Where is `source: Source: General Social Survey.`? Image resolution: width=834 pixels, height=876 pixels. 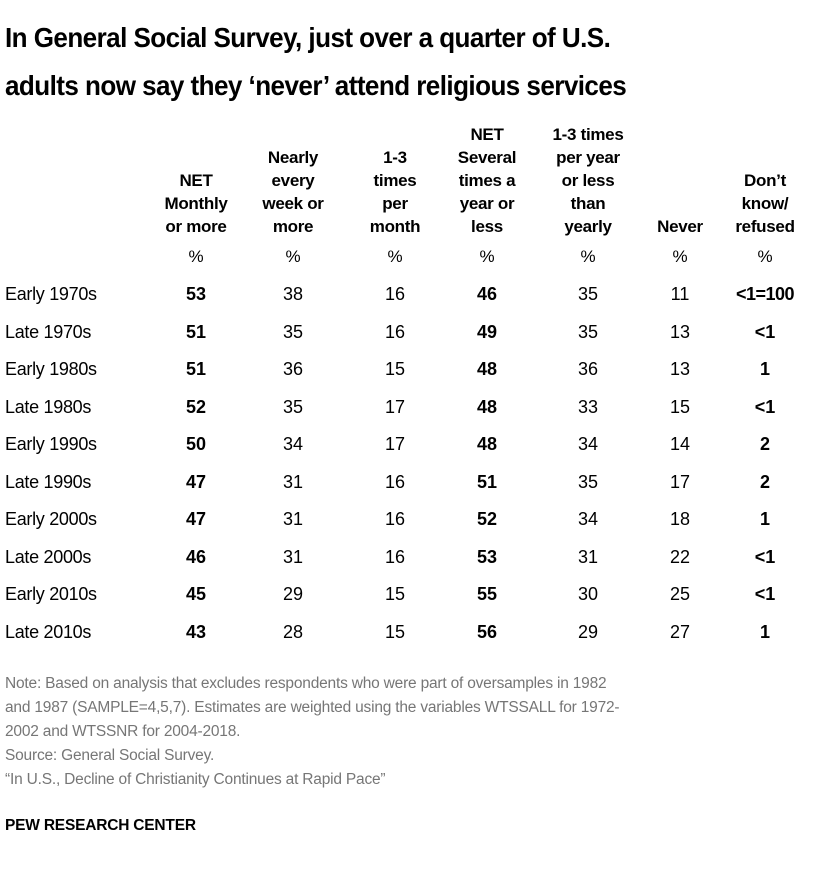 source: Source: General Social Survey. is located at coordinates (110, 755).